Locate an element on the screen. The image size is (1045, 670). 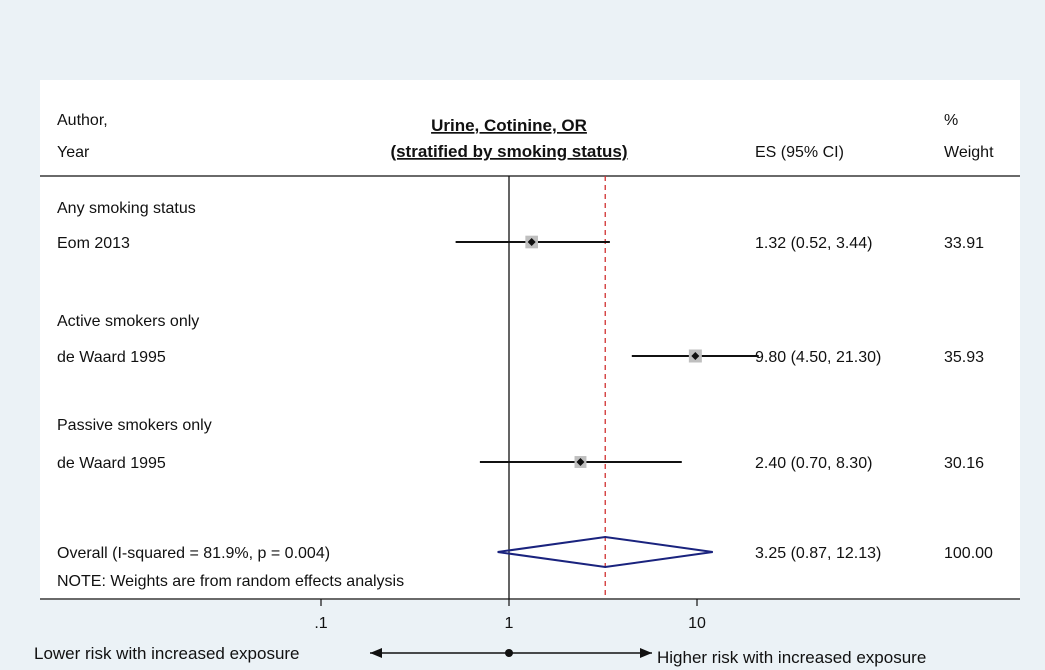
subgroup-label: Passive smokers only is located at coordinates (134, 425).